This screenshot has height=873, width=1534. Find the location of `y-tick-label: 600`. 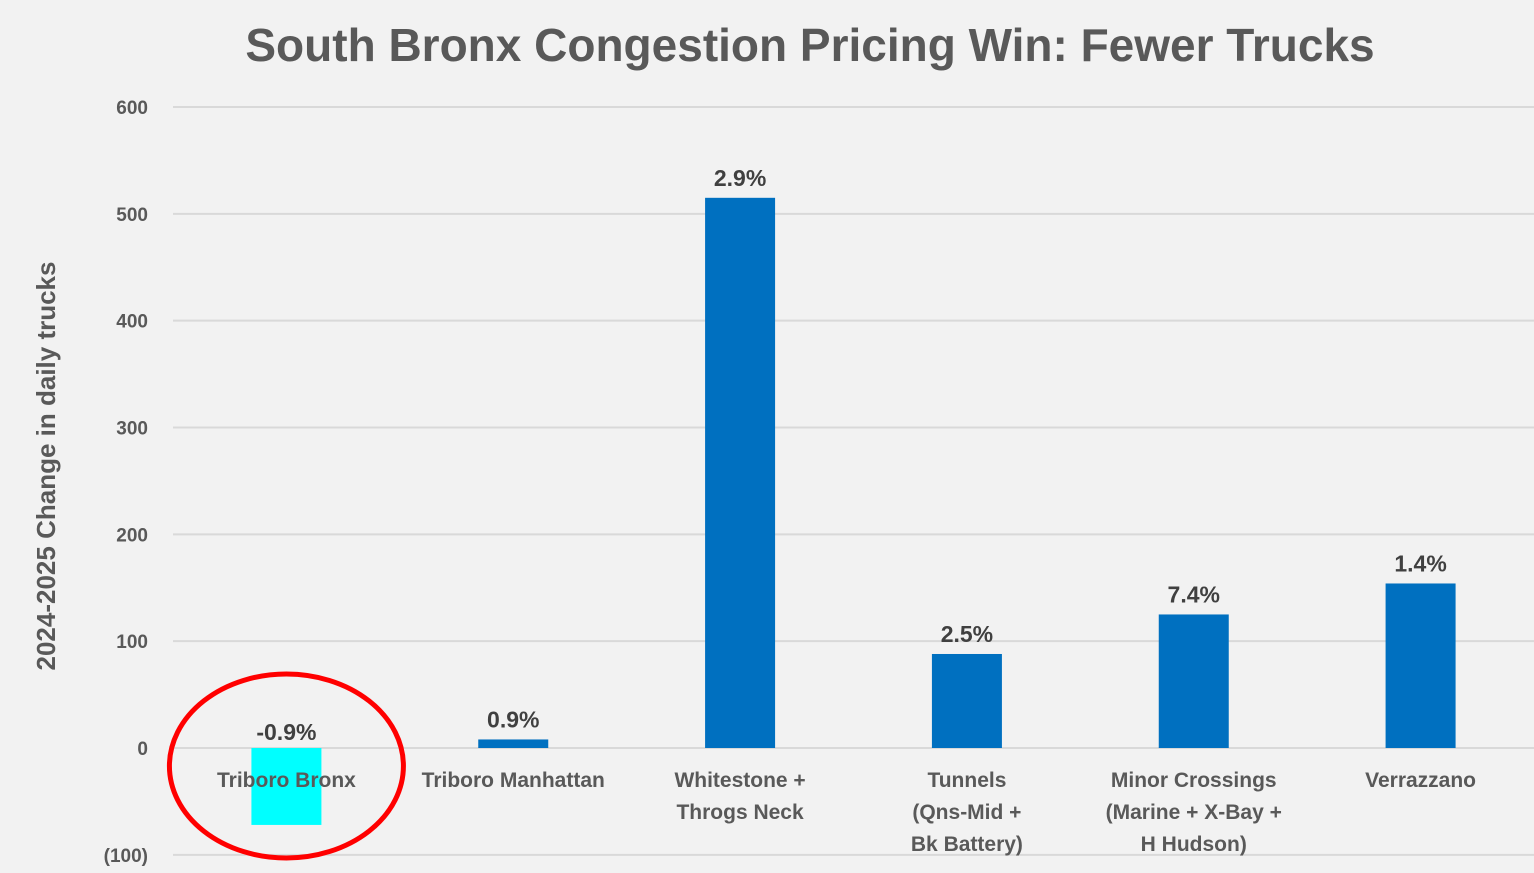

y-tick-label: 600 is located at coordinates (132, 108).